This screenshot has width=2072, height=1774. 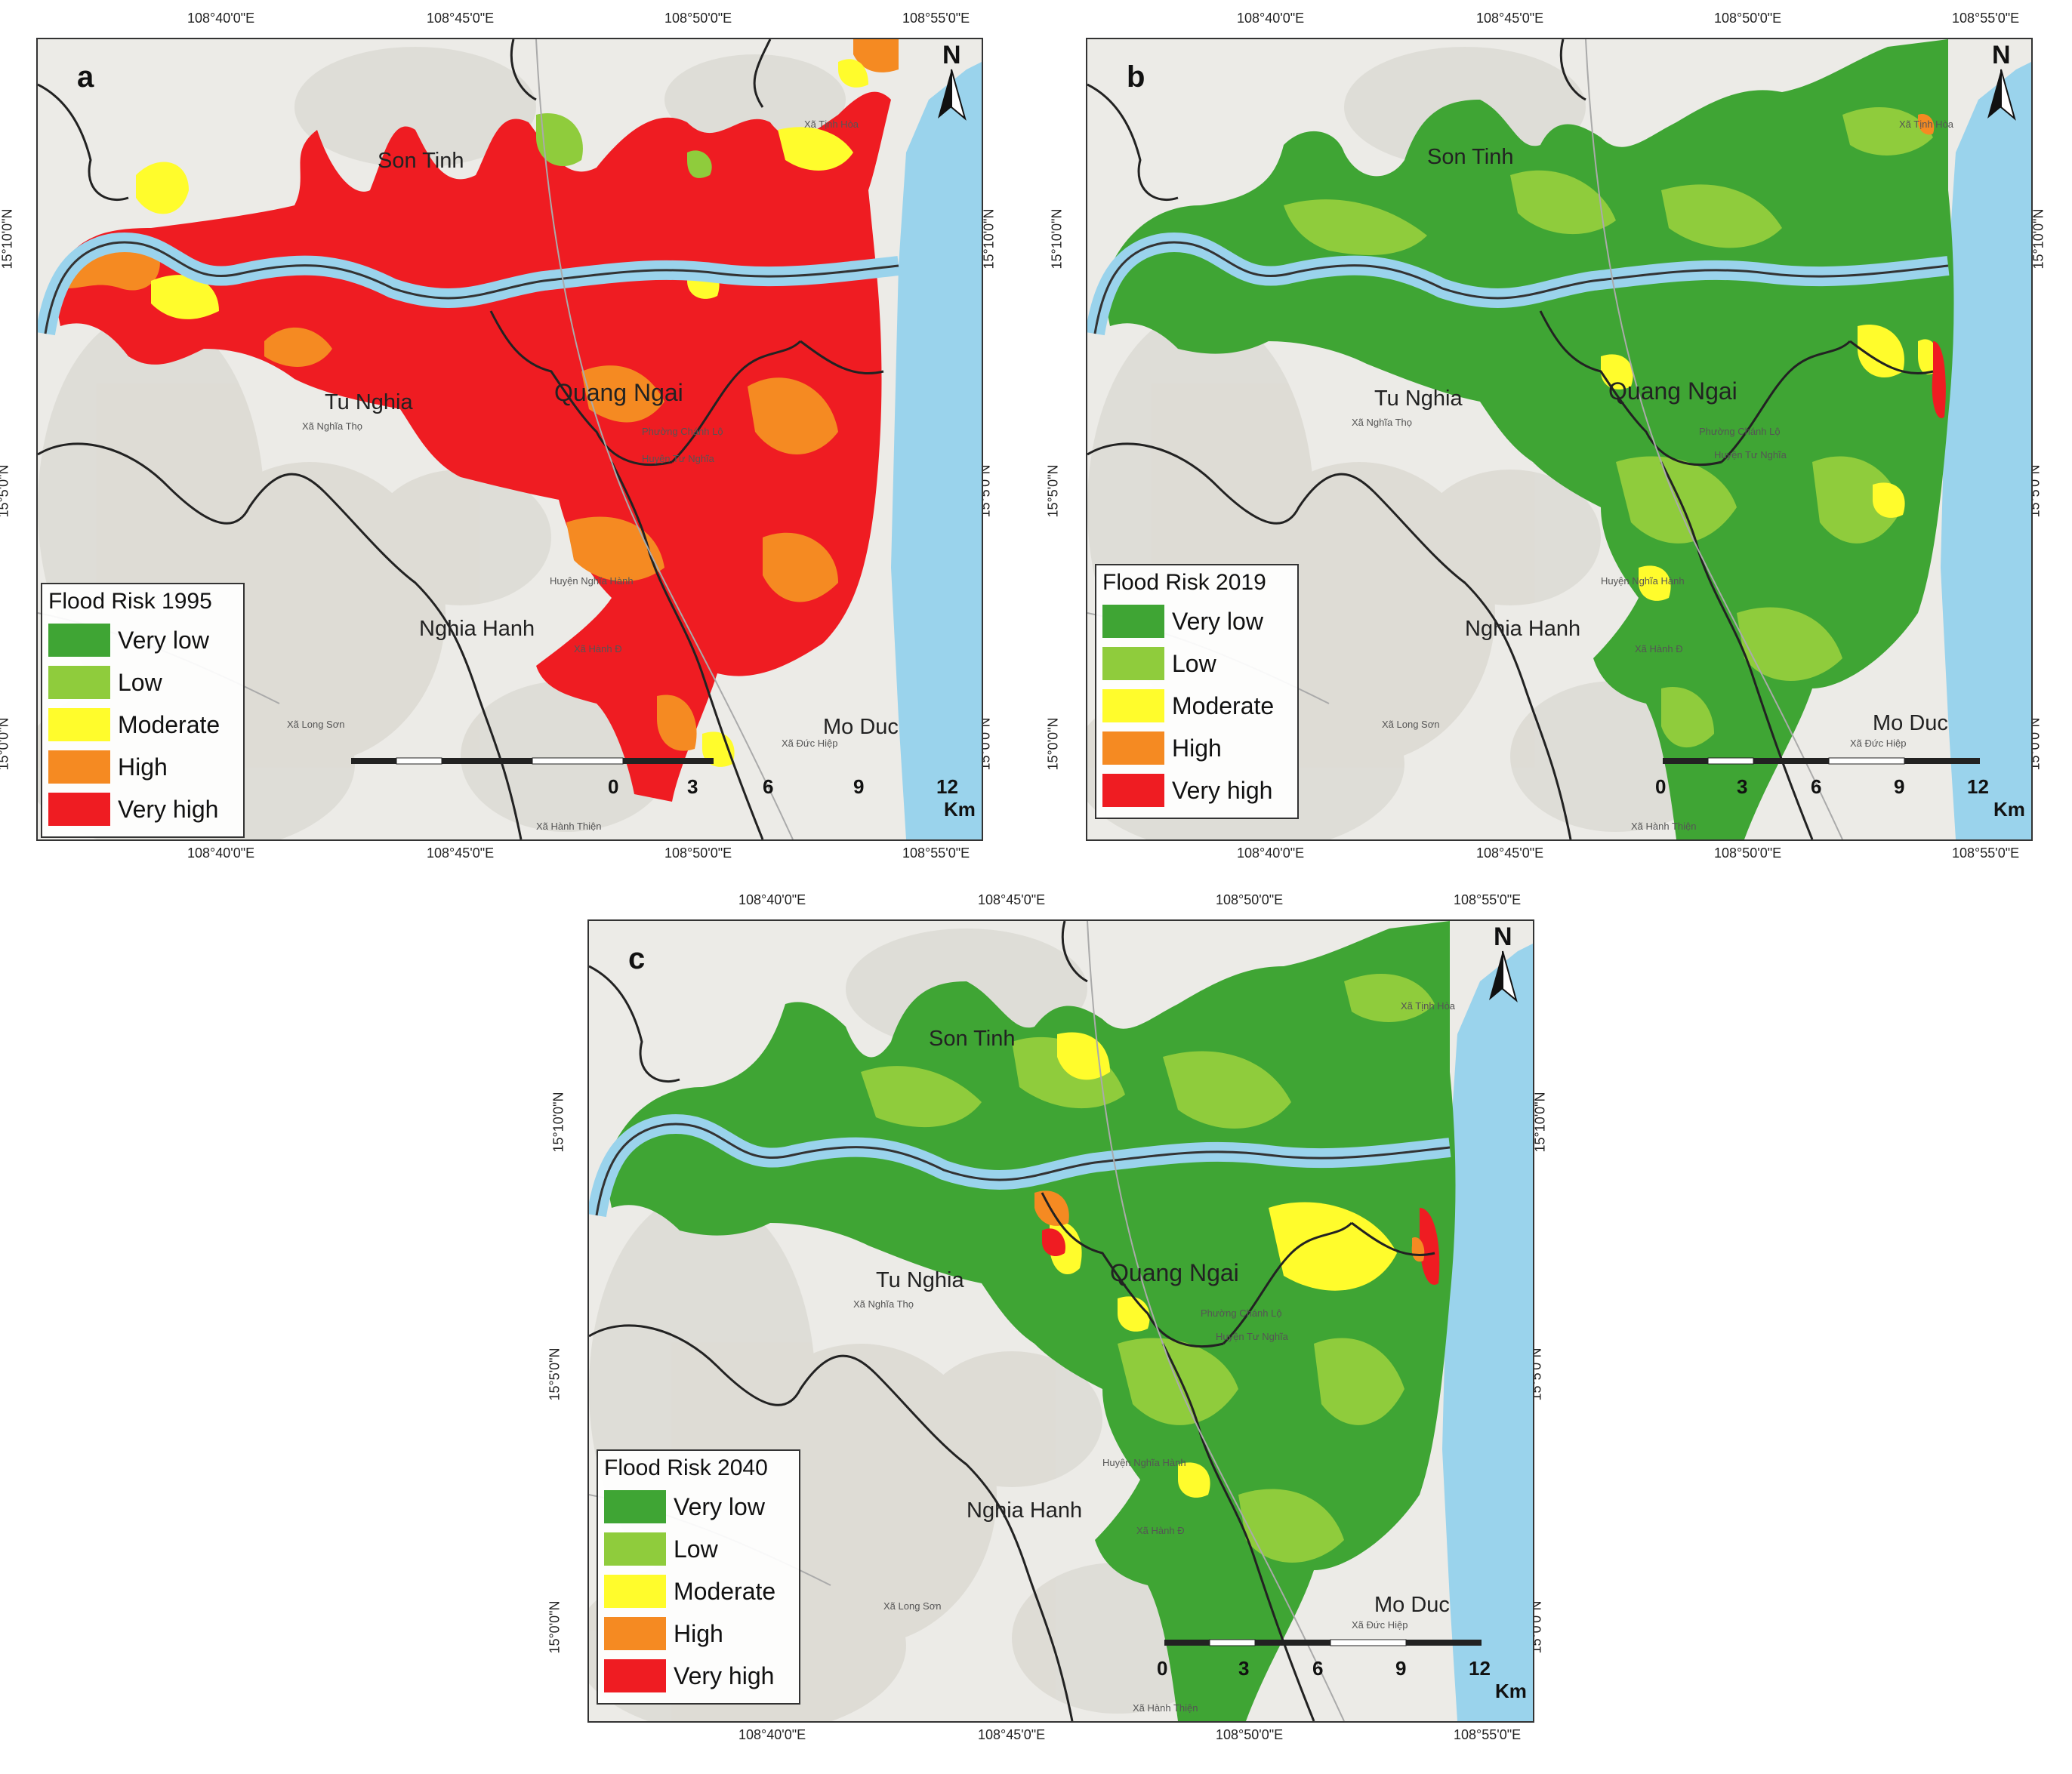 What do you see at coordinates (558, 1122) in the screenshot?
I see `left-lat-label: 15°10'0"N` at bounding box center [558, 1122].